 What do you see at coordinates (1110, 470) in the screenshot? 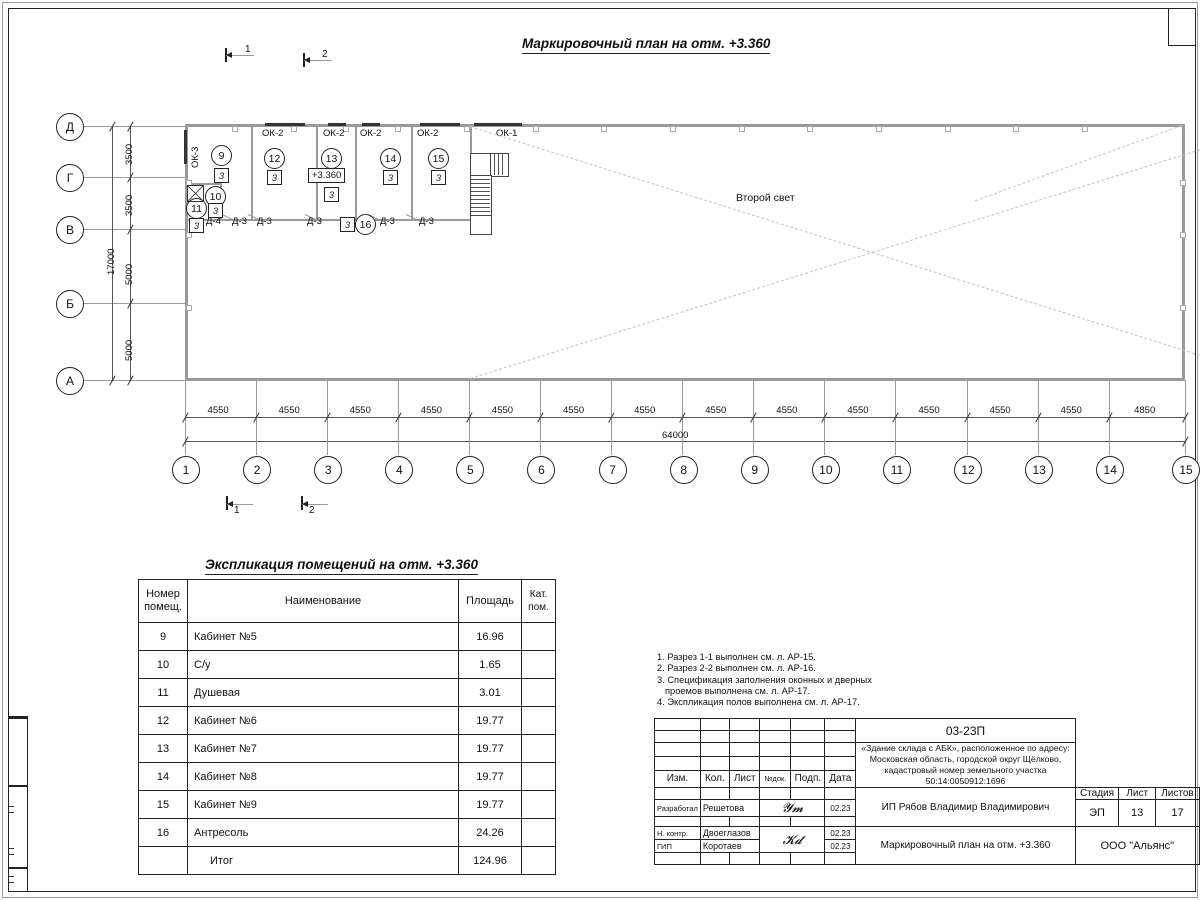
I see `axis-bubble-14: 14` at bounding box center [1110, 470].